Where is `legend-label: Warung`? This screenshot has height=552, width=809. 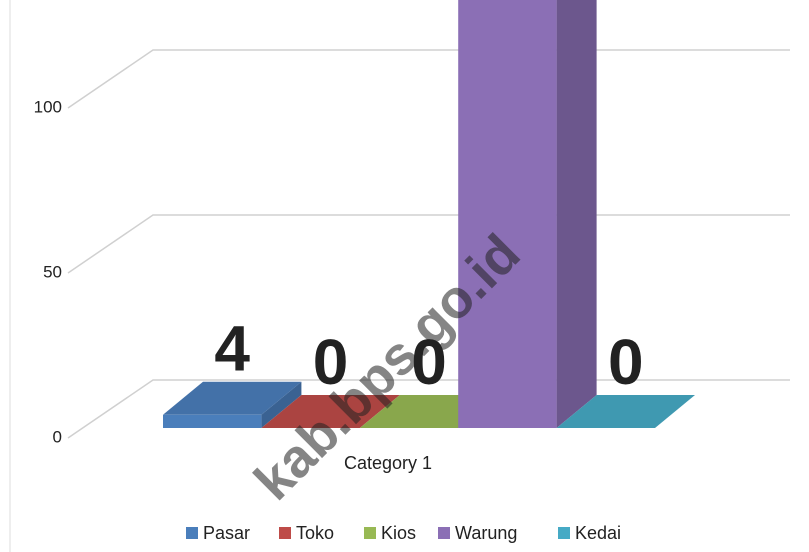 legend-label: Warung is located at coordinates (486, 533).